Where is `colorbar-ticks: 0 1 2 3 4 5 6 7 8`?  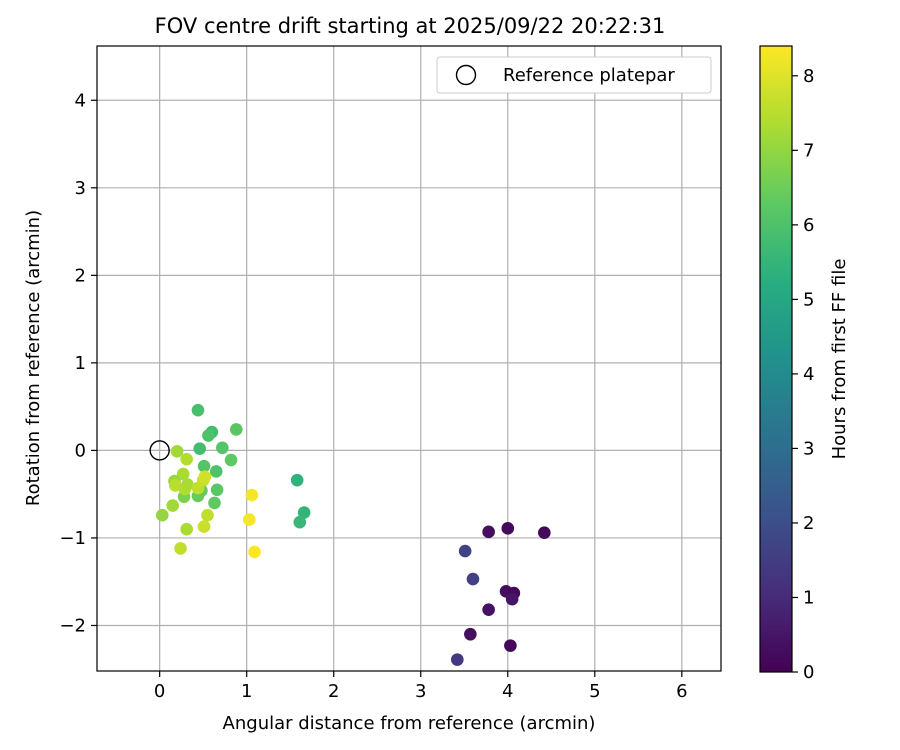 colorbar-ticks: 0 1 2 3 4 5 6 7 8 is located at coordinates (803, 374).